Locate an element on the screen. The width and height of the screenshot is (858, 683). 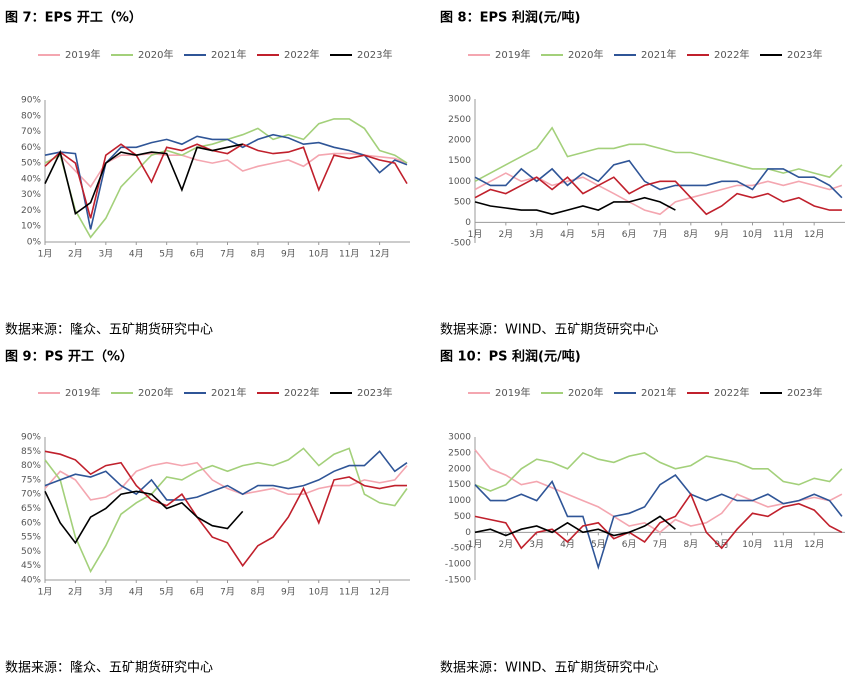
y-tick-label: 1000 is located at coordinates (459, 501).